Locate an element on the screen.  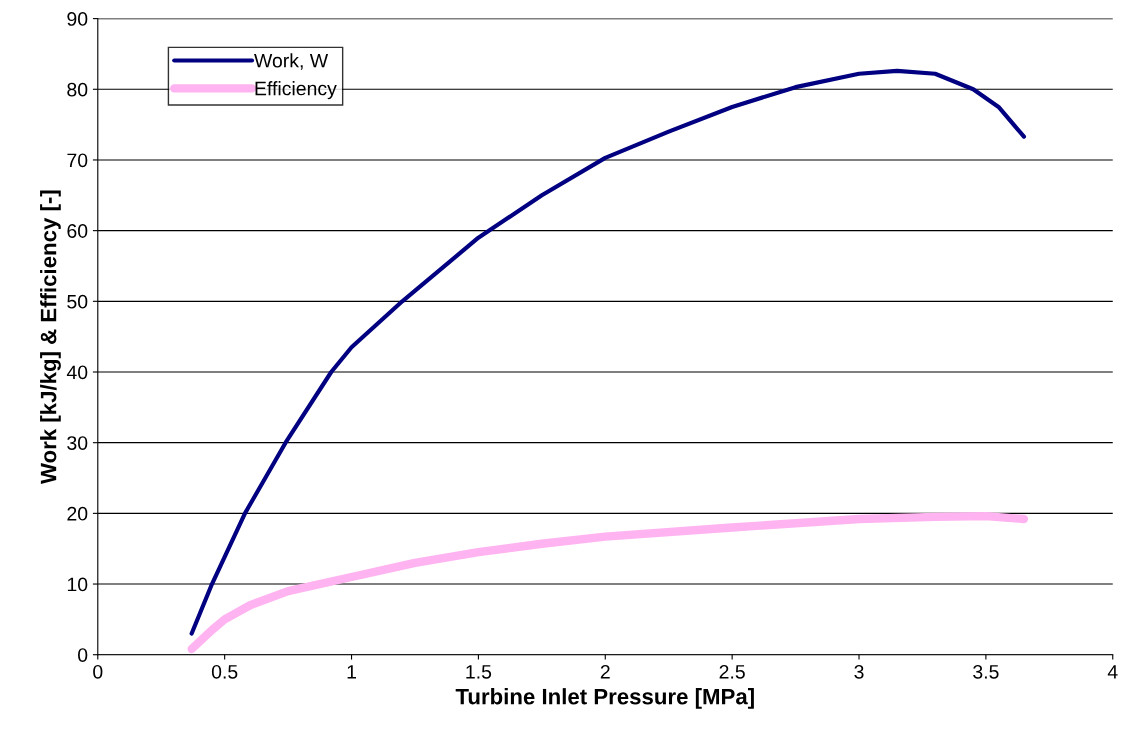
y-tick-label: 20 is located at coordinates (77, 513).